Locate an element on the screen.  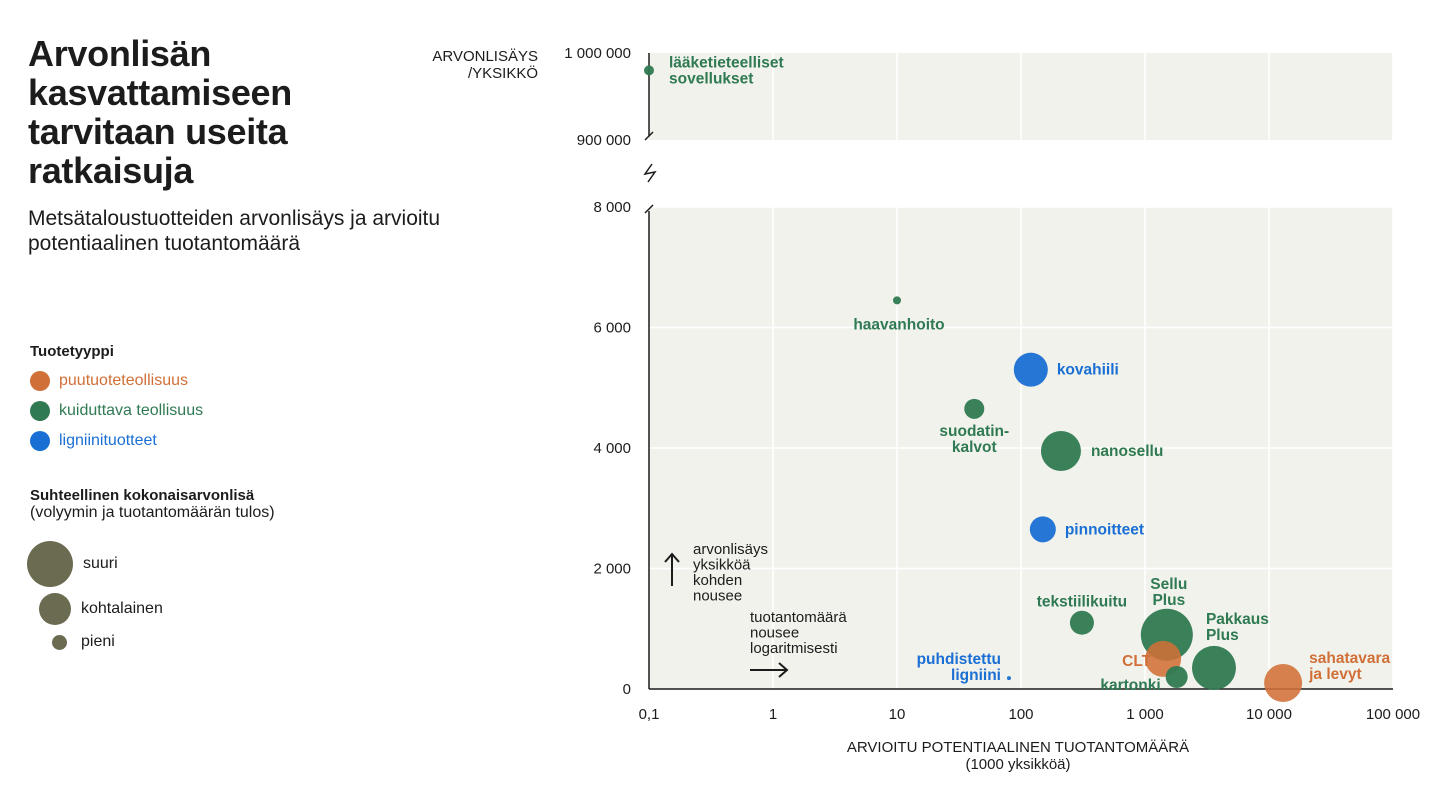
up-arrow-text: nousee is located at coordinates (717, 596).